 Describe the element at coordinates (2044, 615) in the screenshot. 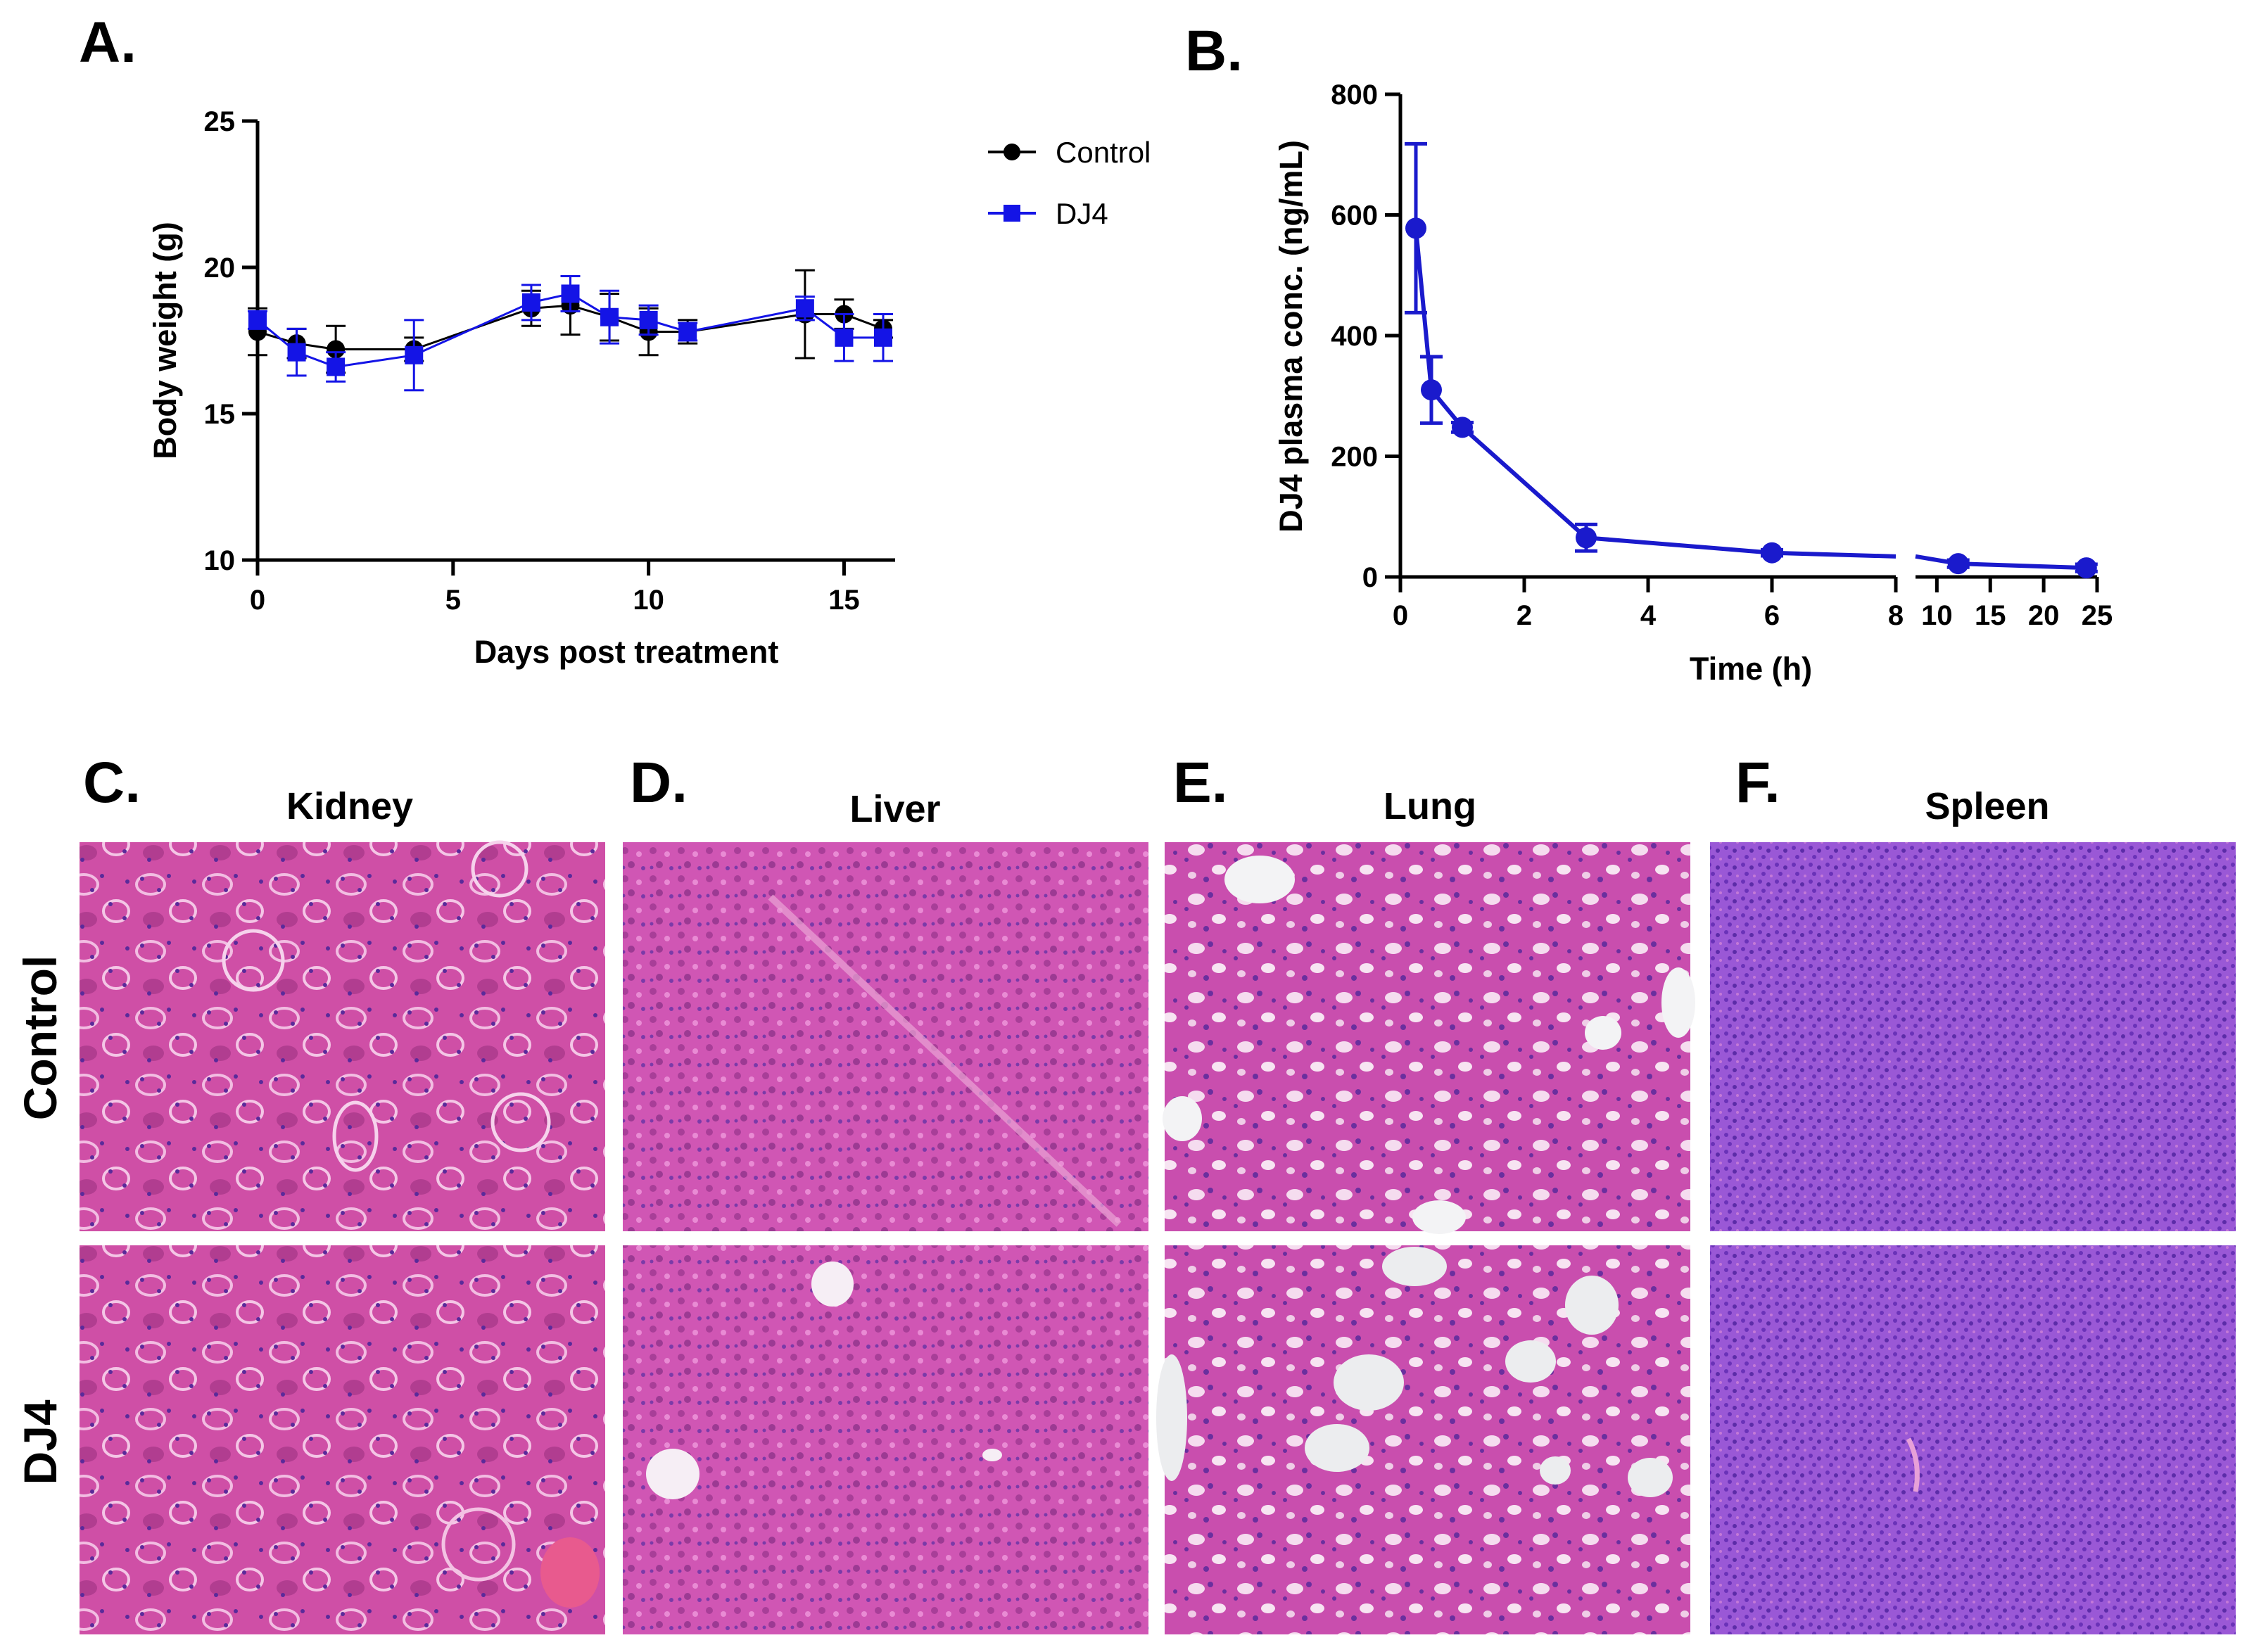

I see `chart-b-xtick-label: 20` at that location.